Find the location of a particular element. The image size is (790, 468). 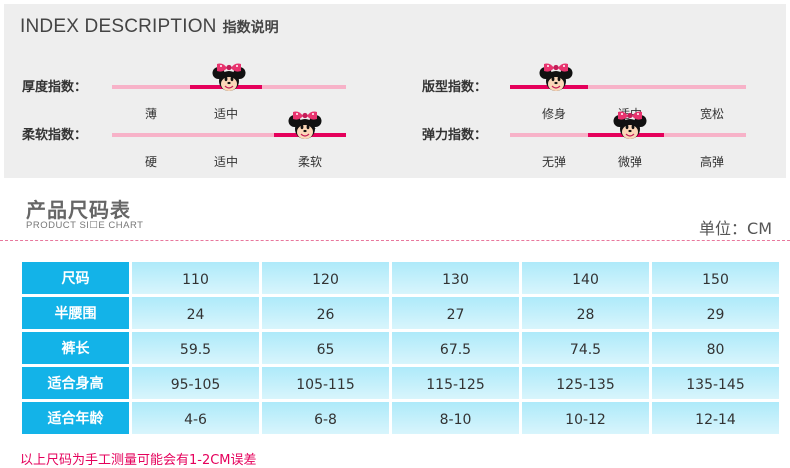

table-cell: 80 is located at coordinates (715, 348).